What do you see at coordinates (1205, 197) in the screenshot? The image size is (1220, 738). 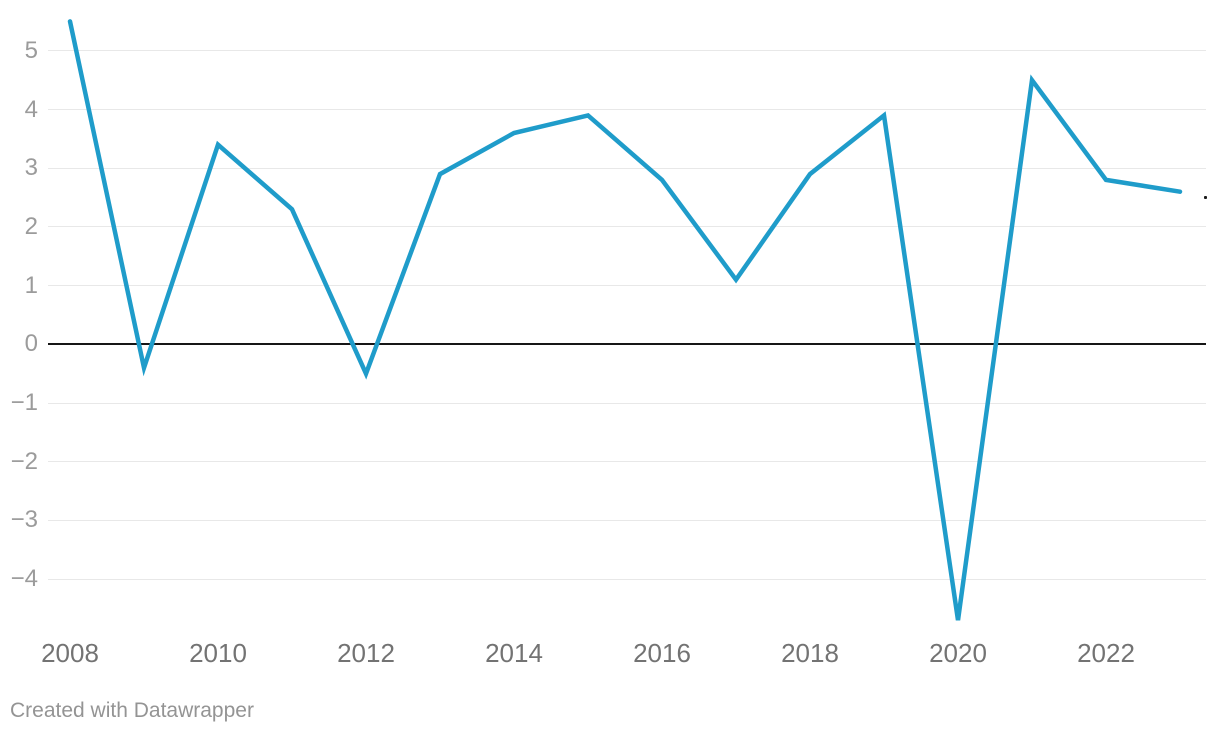 I see `stray-dot` at bounding box center [1205, 197].